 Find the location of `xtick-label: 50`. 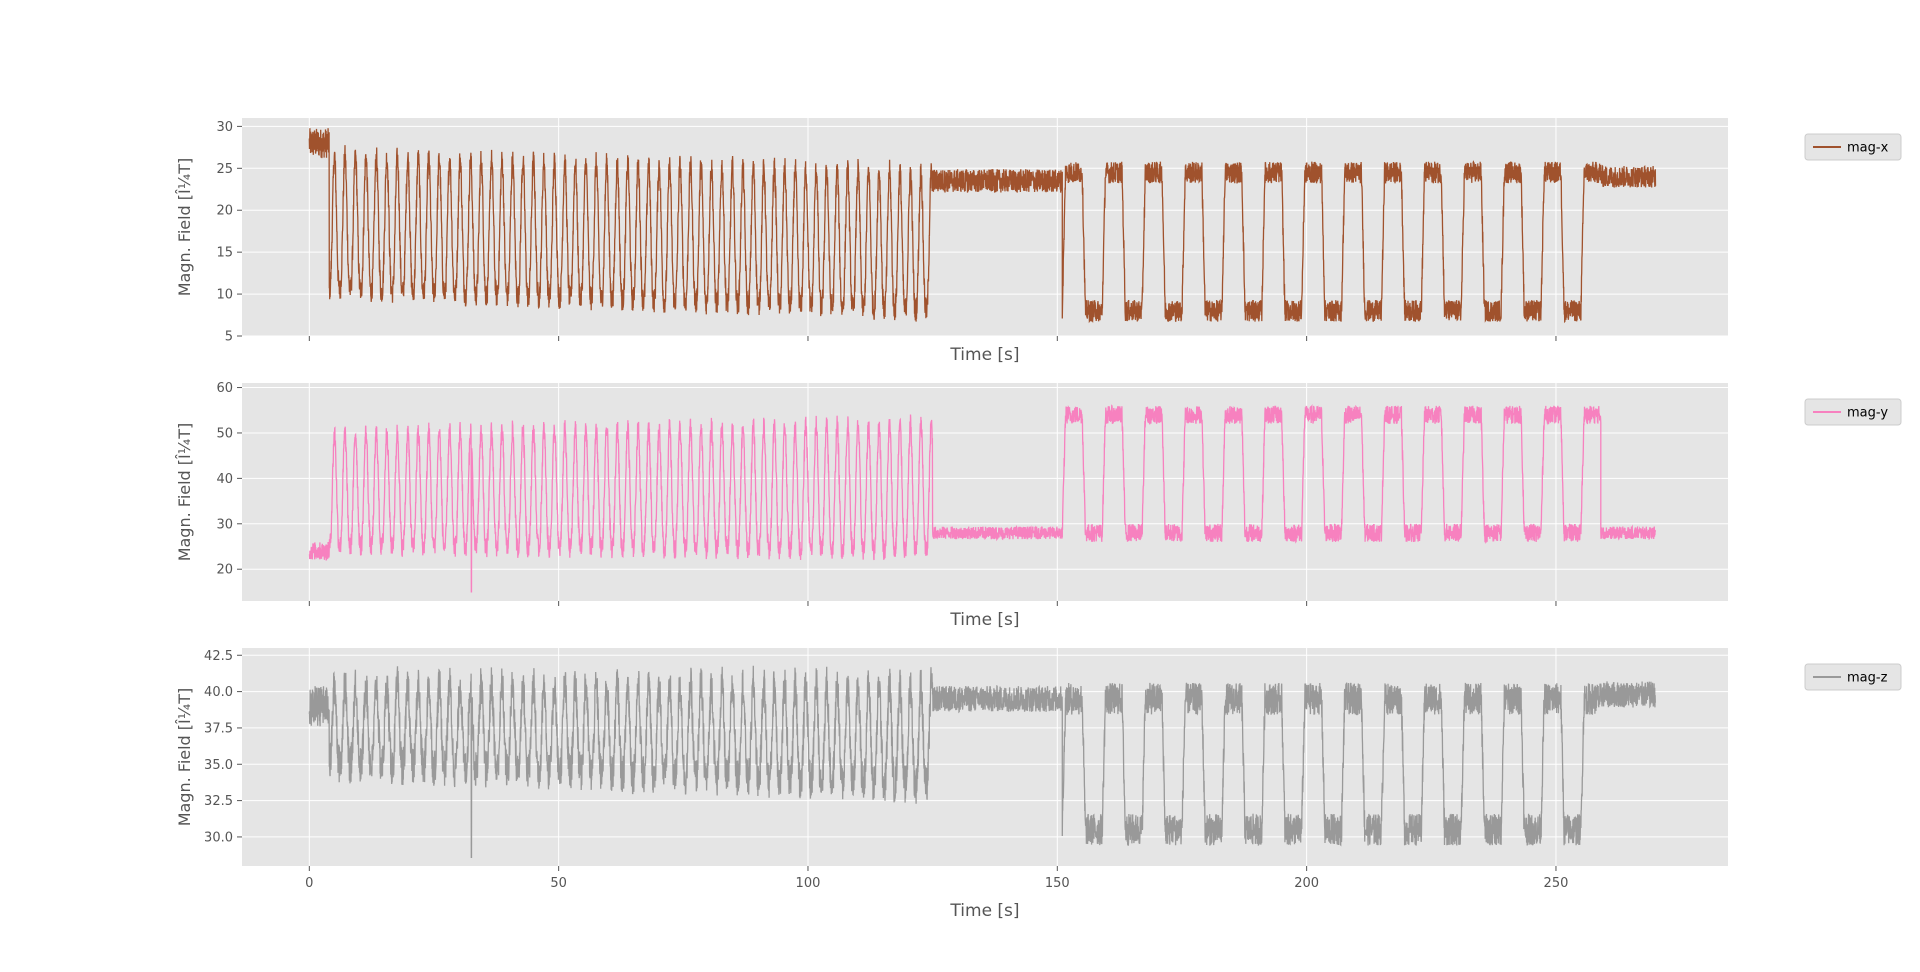

xtick-label: 50 is located at coordinates (558, 883).